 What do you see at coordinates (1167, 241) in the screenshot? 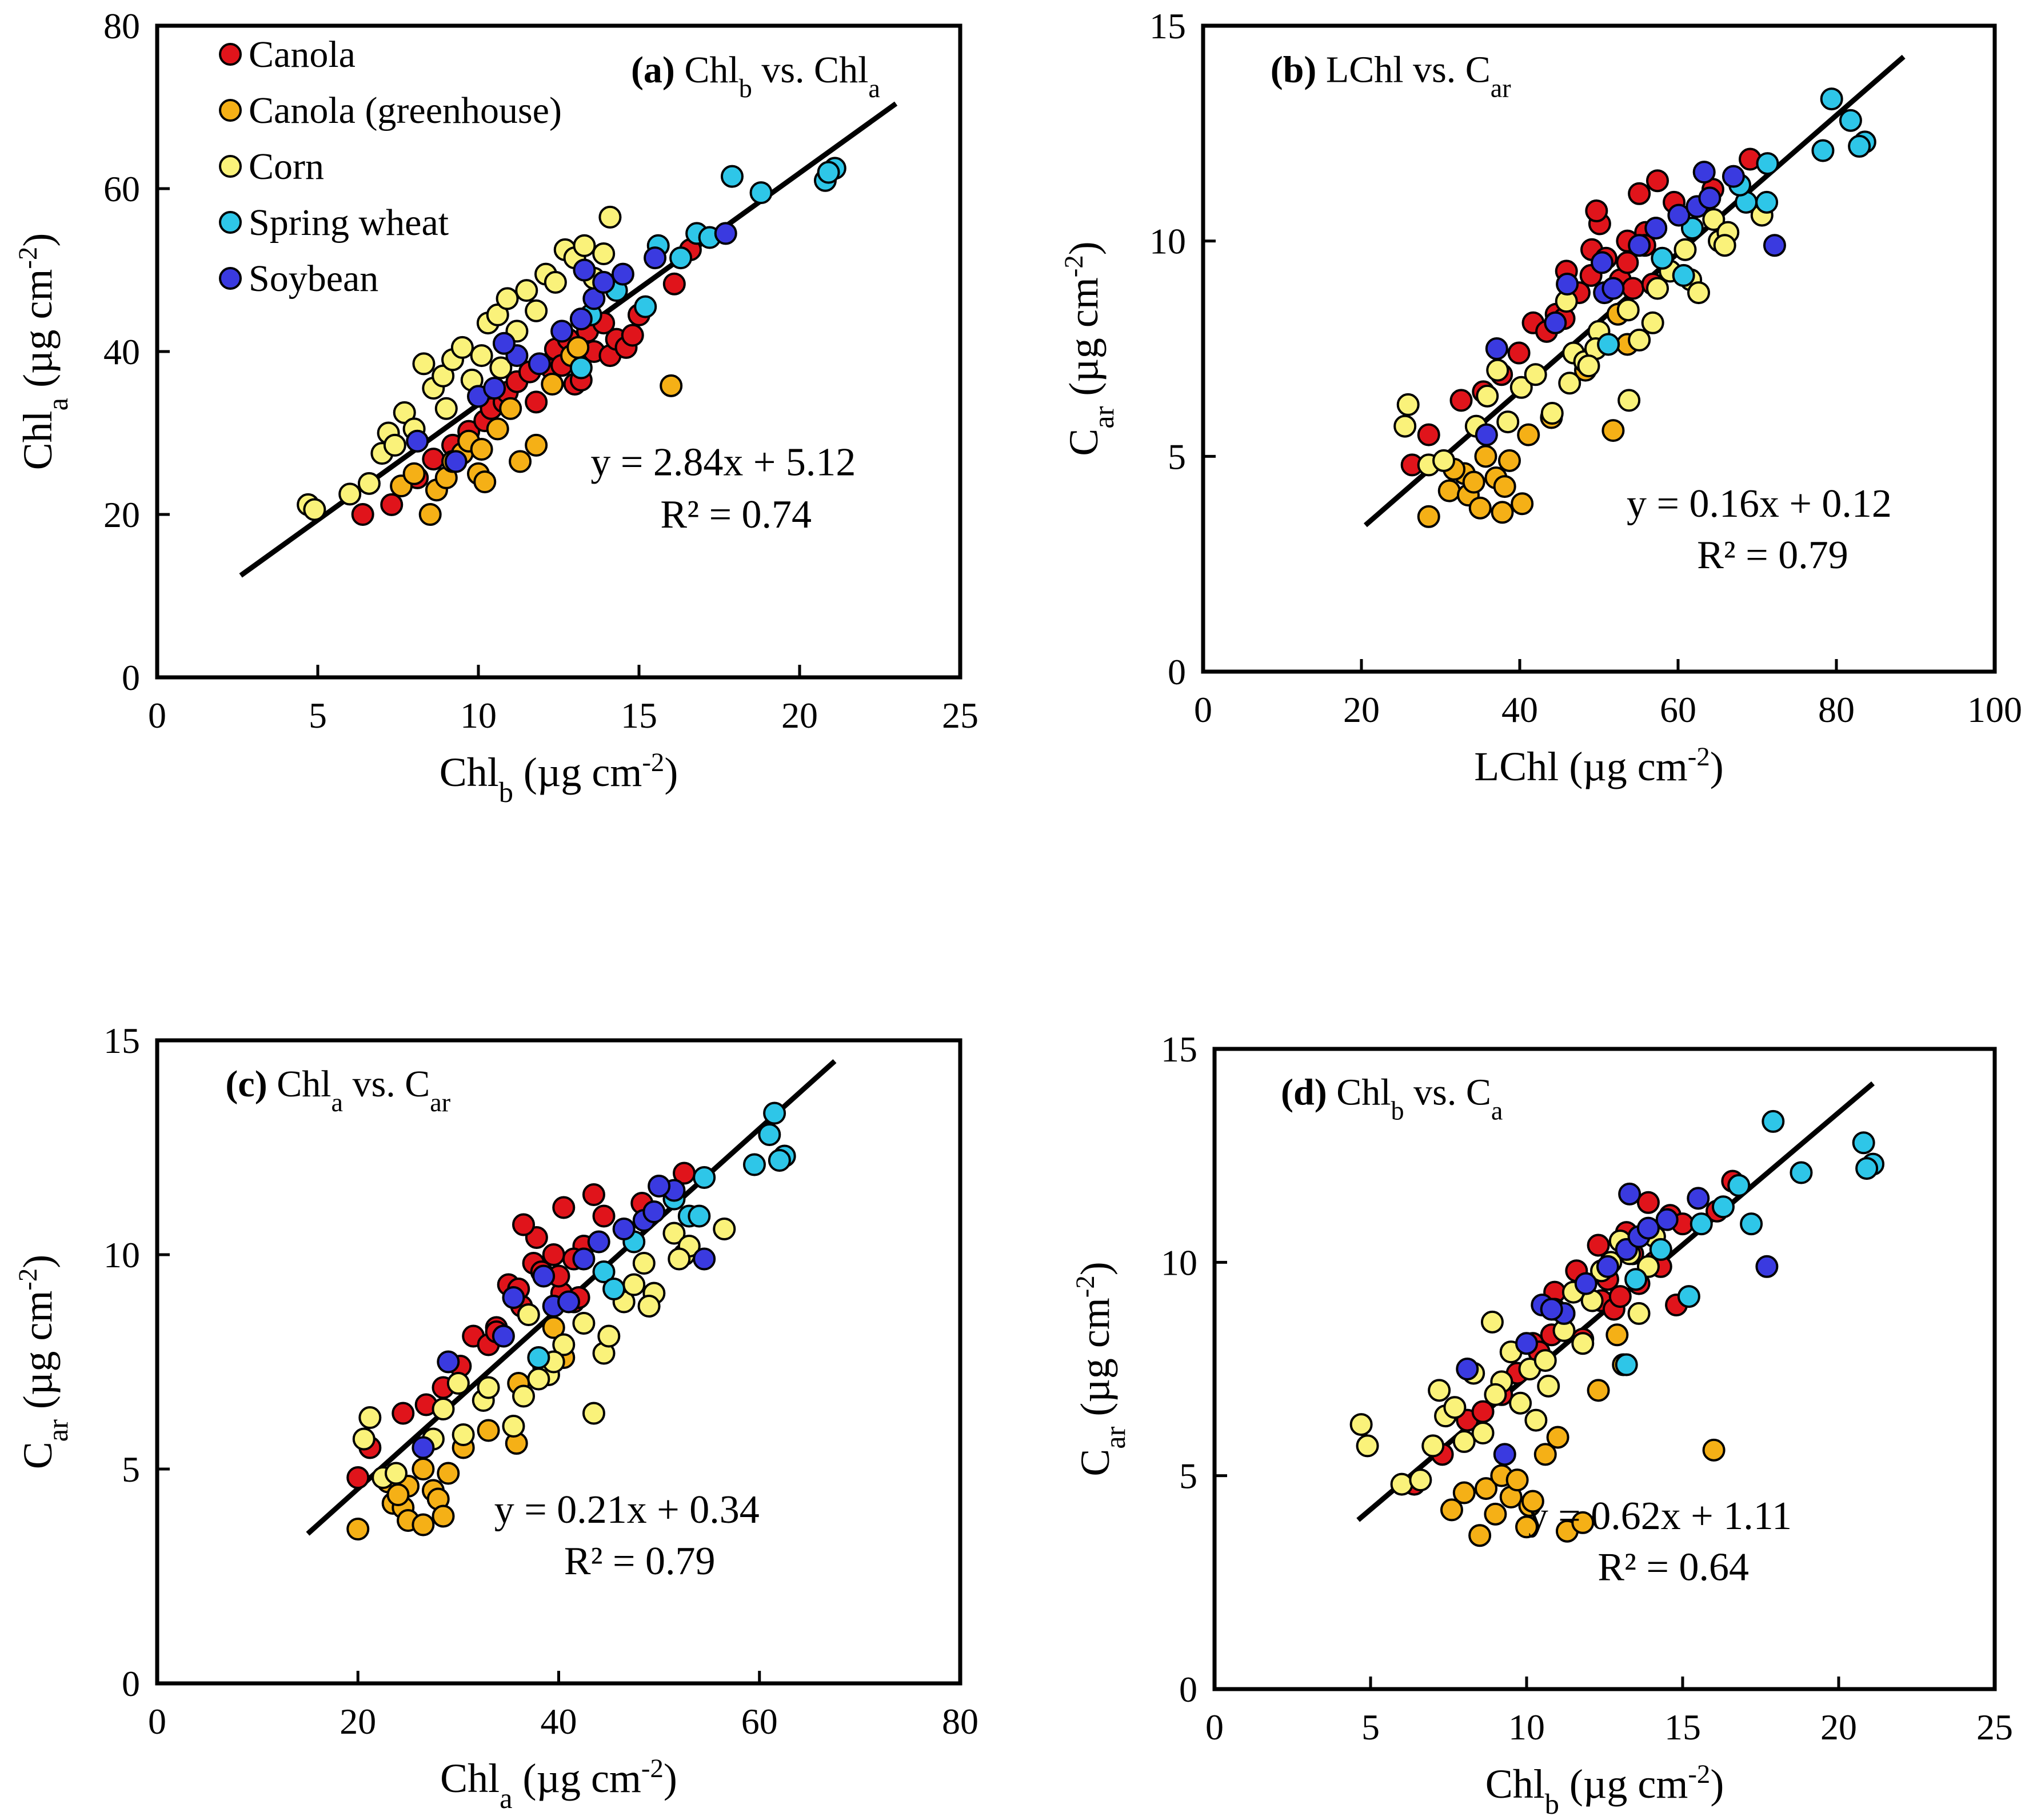
I see `y-tick-label: 10` at bounding box center [1167, 241].